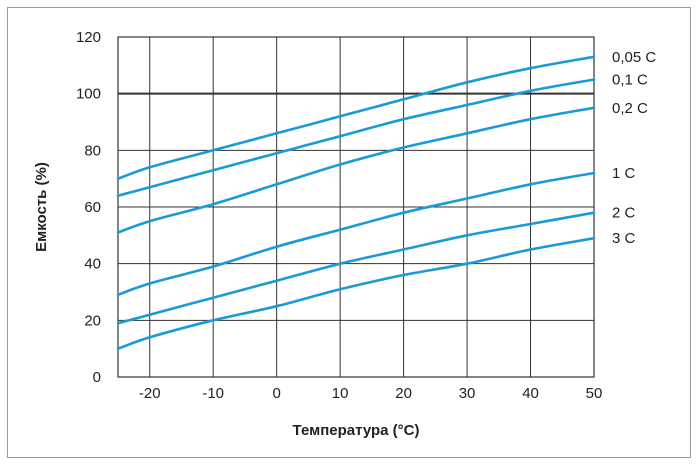 Image resolution: width=700 pixels, height=467 pixels. I want to click on y-tick-label: 80, so click(92, 150).